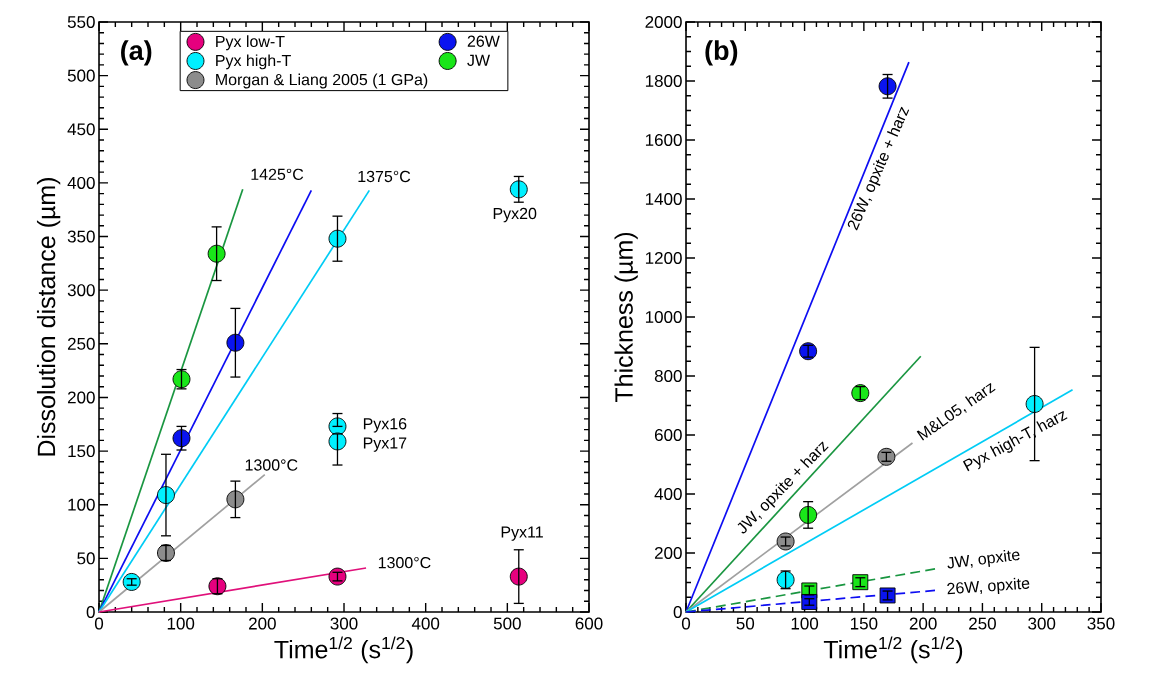 This screenshot has height=684, width=1150. I want to click on y-tick-label: 100, so click(81, 504).